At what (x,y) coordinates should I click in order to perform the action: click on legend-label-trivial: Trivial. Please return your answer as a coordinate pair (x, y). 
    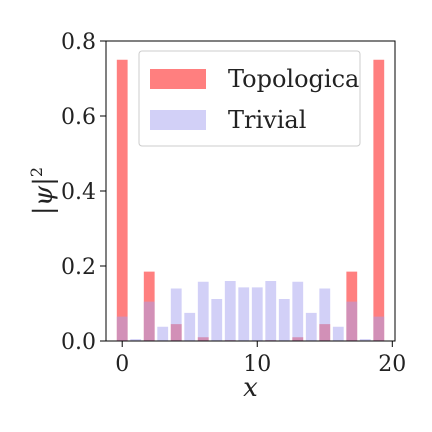
    Looking at the image, I should click on (267, 120).